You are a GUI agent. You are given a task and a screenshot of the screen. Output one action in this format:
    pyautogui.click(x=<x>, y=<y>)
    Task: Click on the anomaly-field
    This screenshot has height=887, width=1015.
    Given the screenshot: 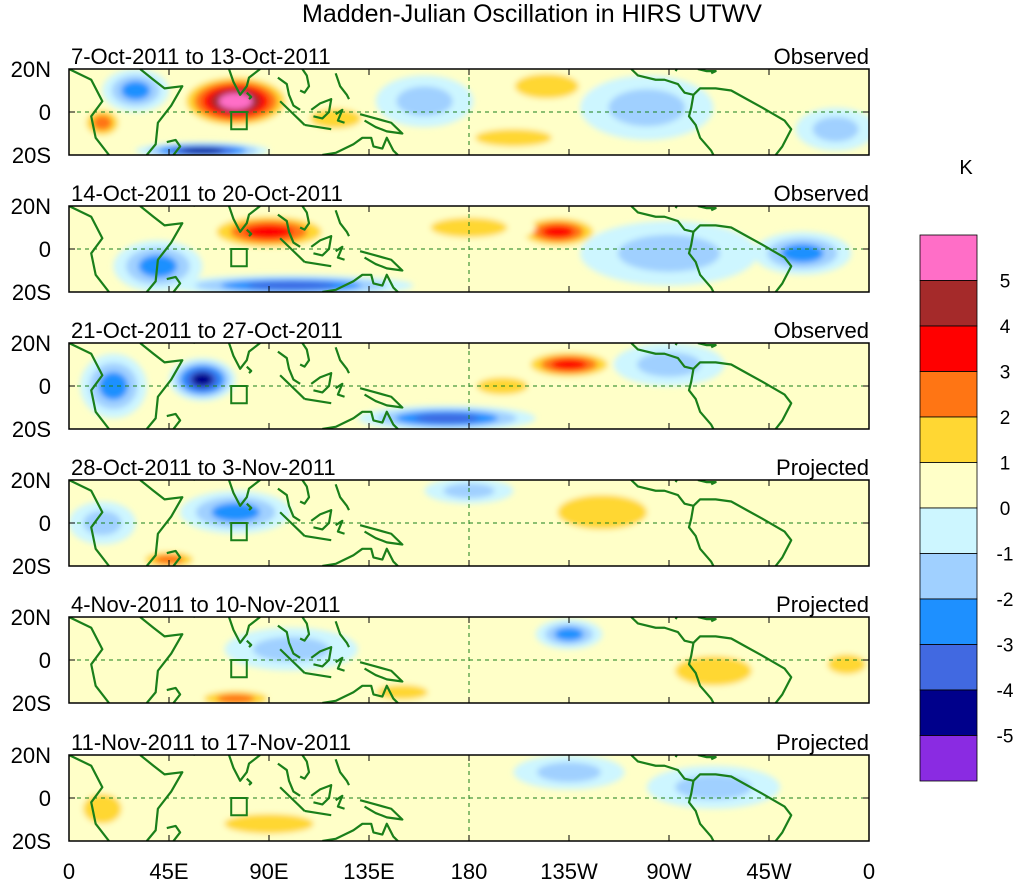 What is the action you would take?
    pyautogui.click(x=474, y=112)
    